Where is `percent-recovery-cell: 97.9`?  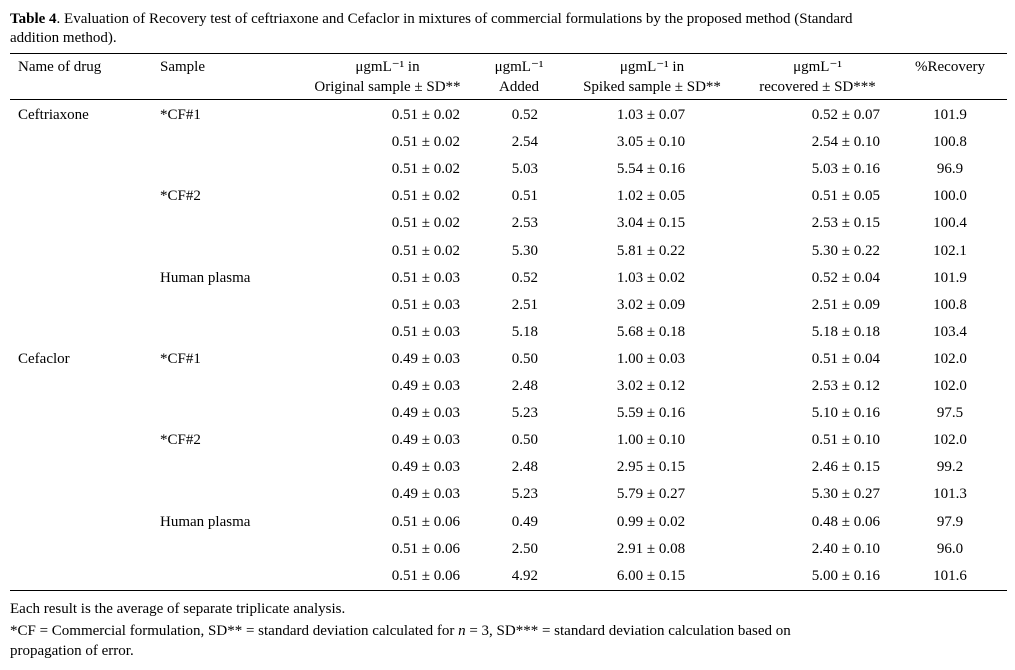
percent-recovery-cell: 97.9 is located at coordinates (950, 522).